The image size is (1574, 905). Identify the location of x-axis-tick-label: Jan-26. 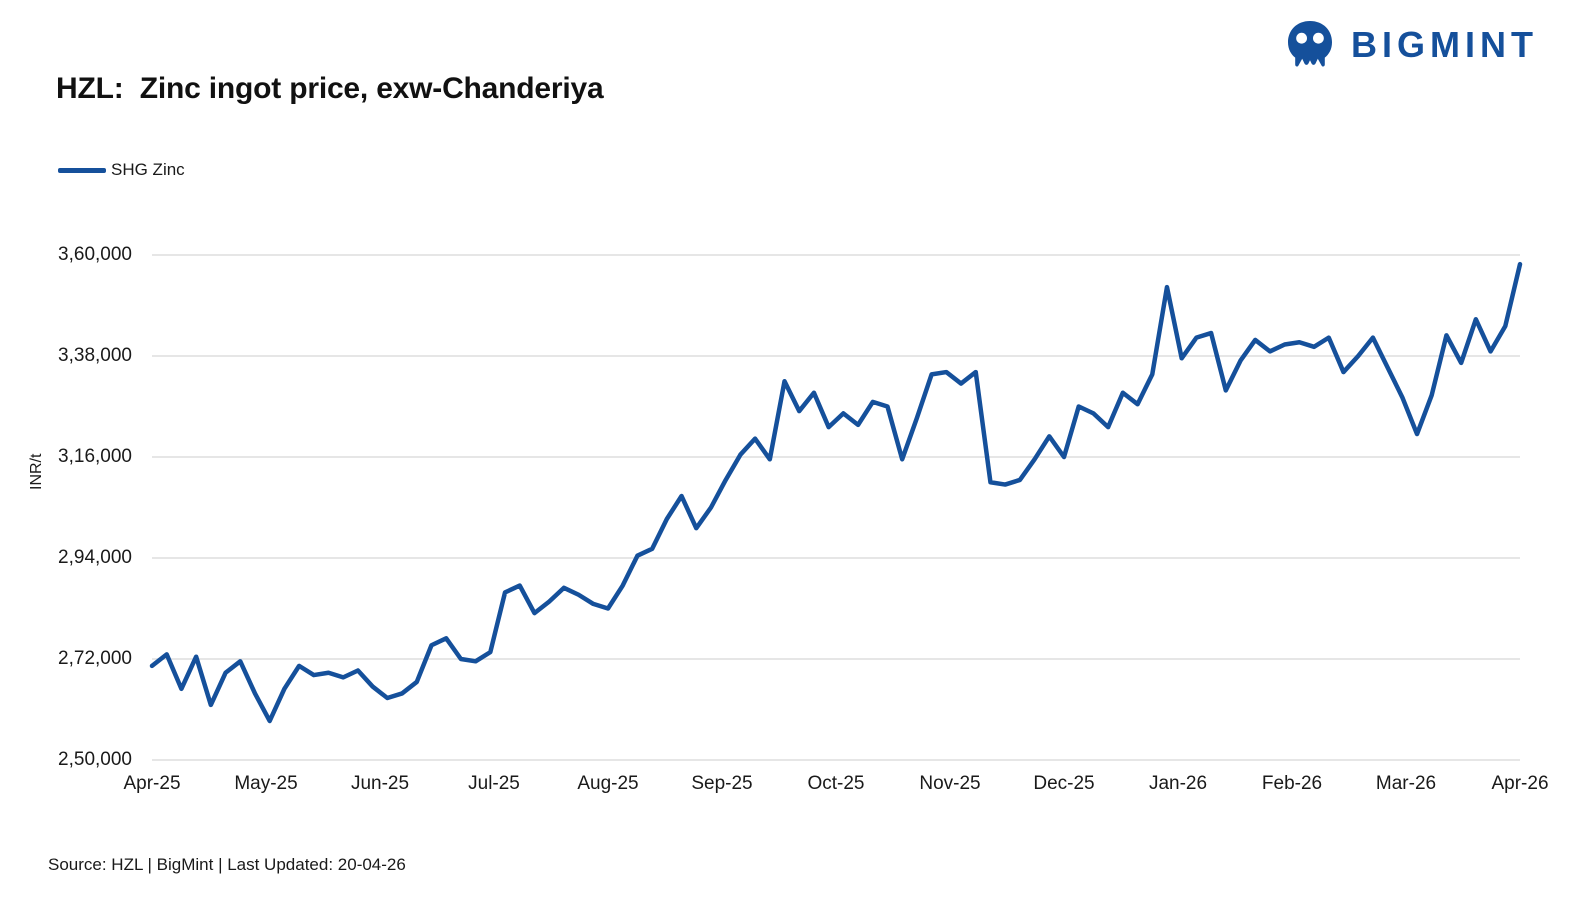
(1178, 783).